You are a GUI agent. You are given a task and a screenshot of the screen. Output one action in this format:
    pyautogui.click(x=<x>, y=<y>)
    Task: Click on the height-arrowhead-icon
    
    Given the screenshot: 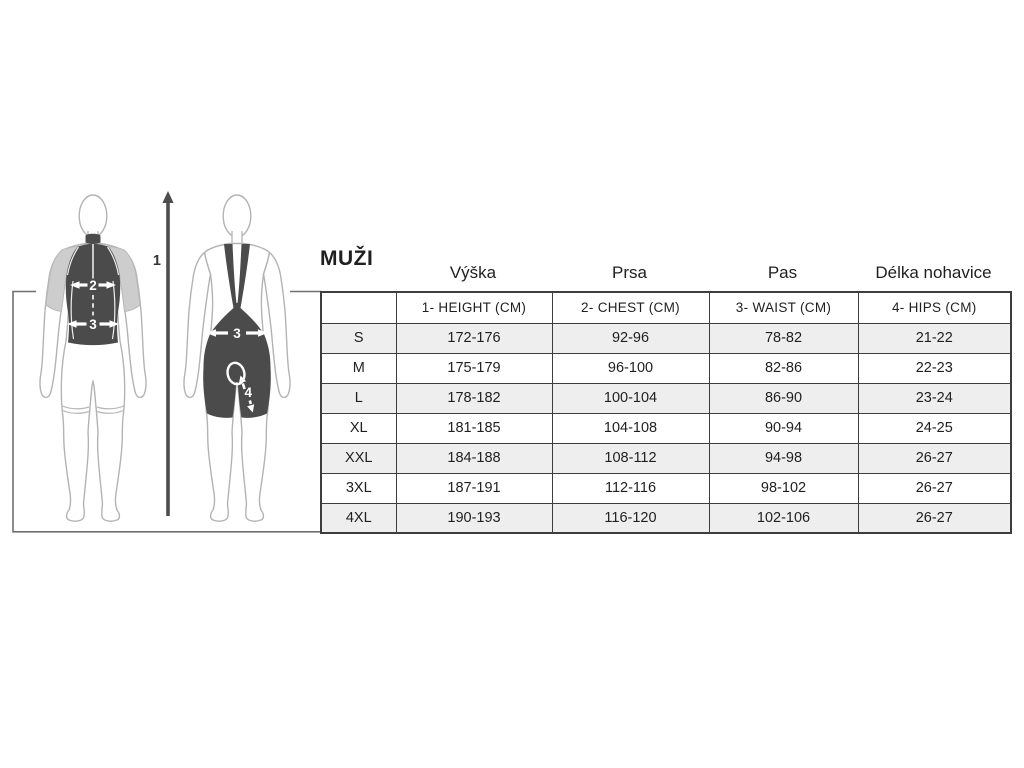 What is the action you would take?
    pyautogui.click(x=168, y=197)
    